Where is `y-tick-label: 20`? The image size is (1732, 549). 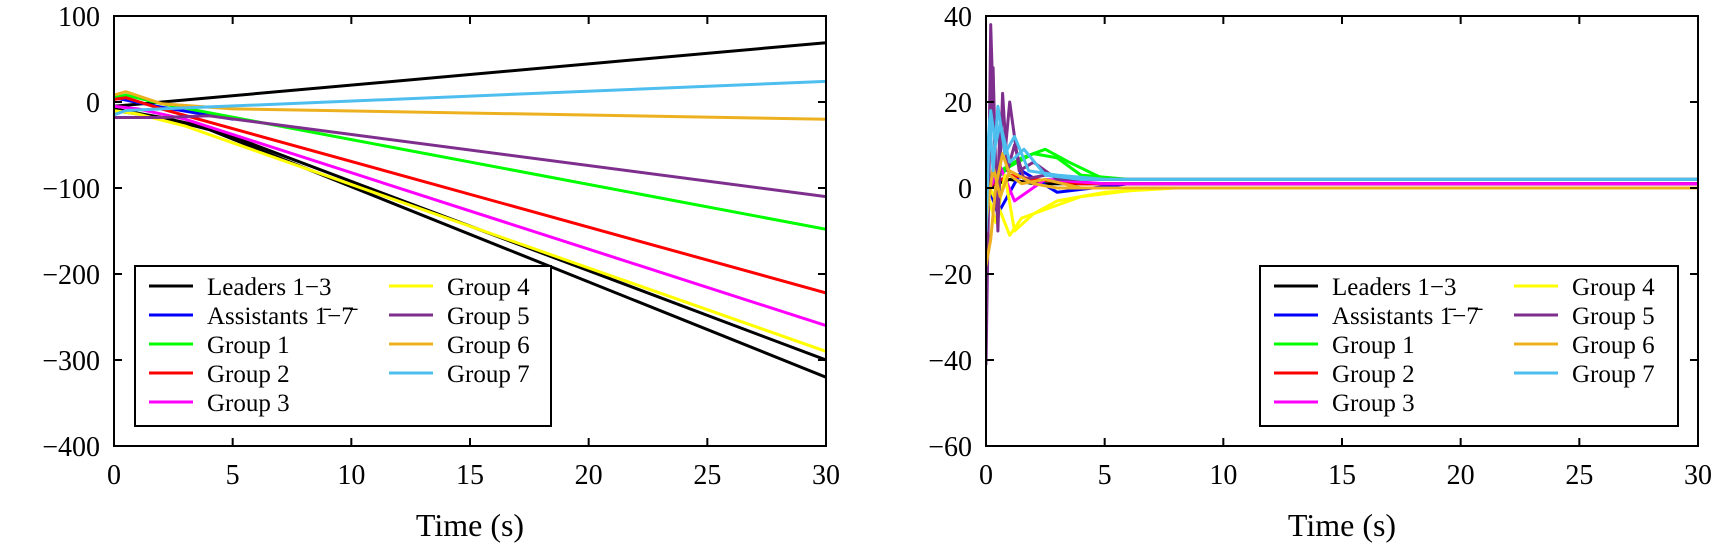 y-tick-label: 20 is located at coordinates (958, 103).